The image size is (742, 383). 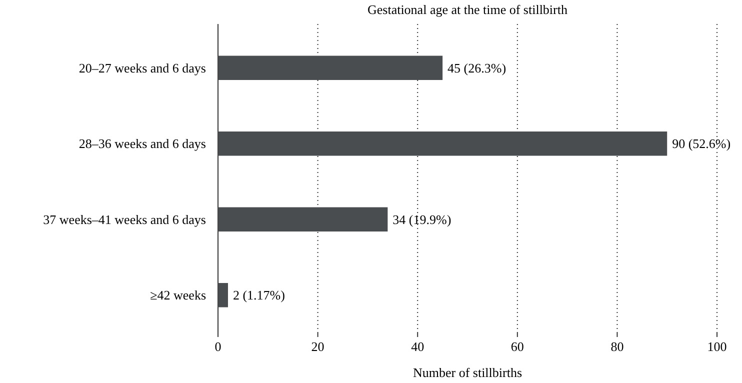 What do you see at coordinates (467, 372) in the screenshot?
I see `x-axis-title: Number of stillbirths` at bounding box center [467, 372].